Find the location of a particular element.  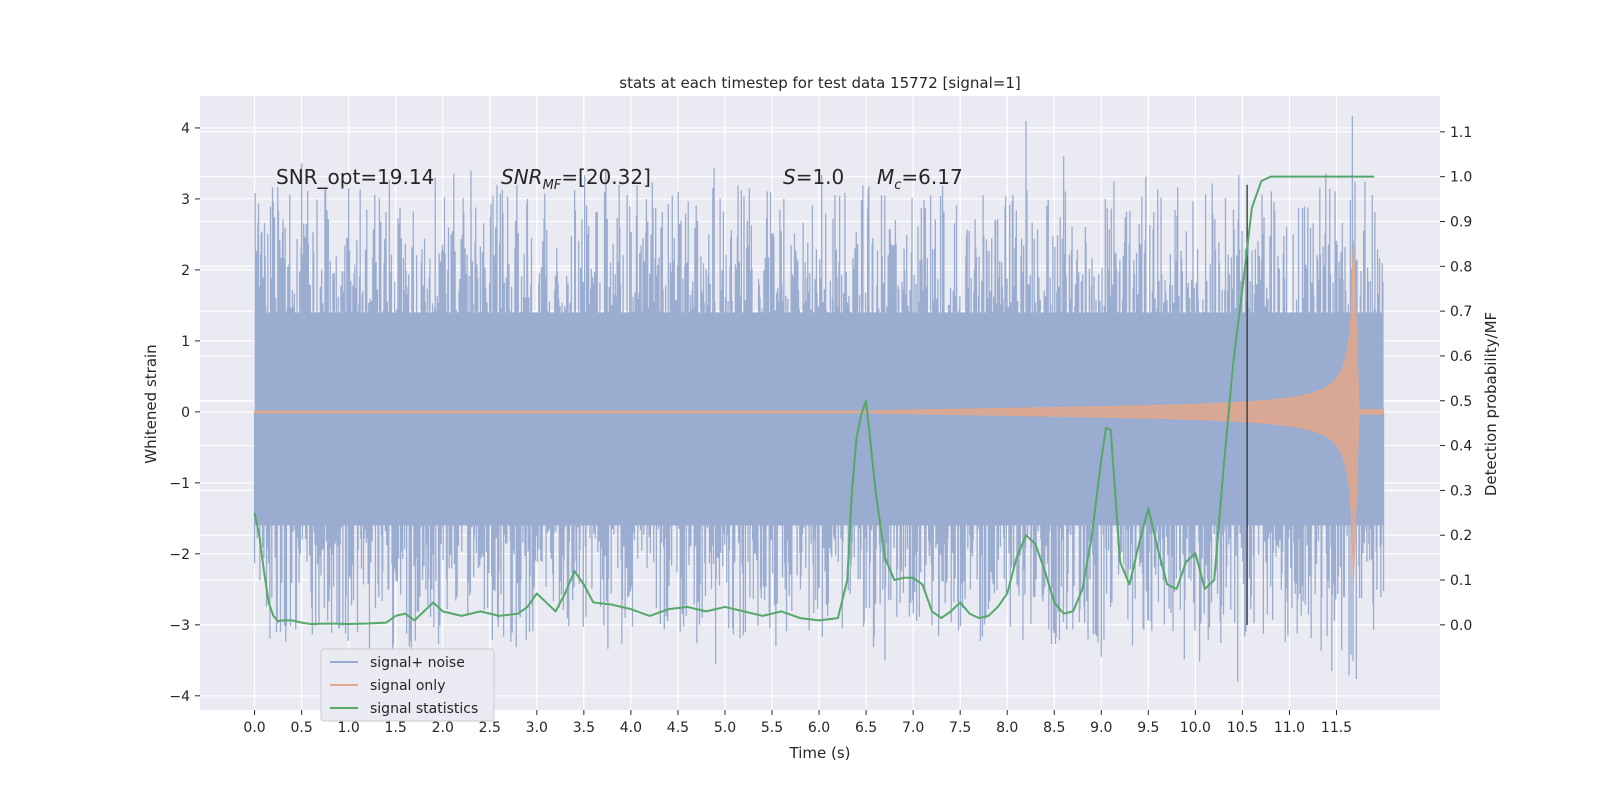

legend-label-signal-only: signal only is located at coordinates (407, 686).